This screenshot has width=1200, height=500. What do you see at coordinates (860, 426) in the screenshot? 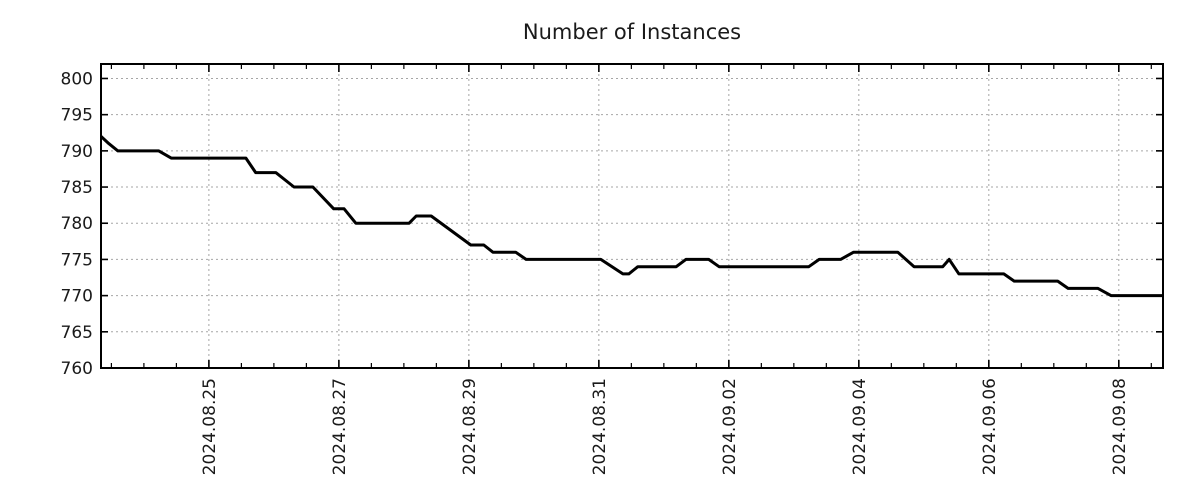
I see `x-tick-label: 2024.09.04` at bounding box center [860, 426].